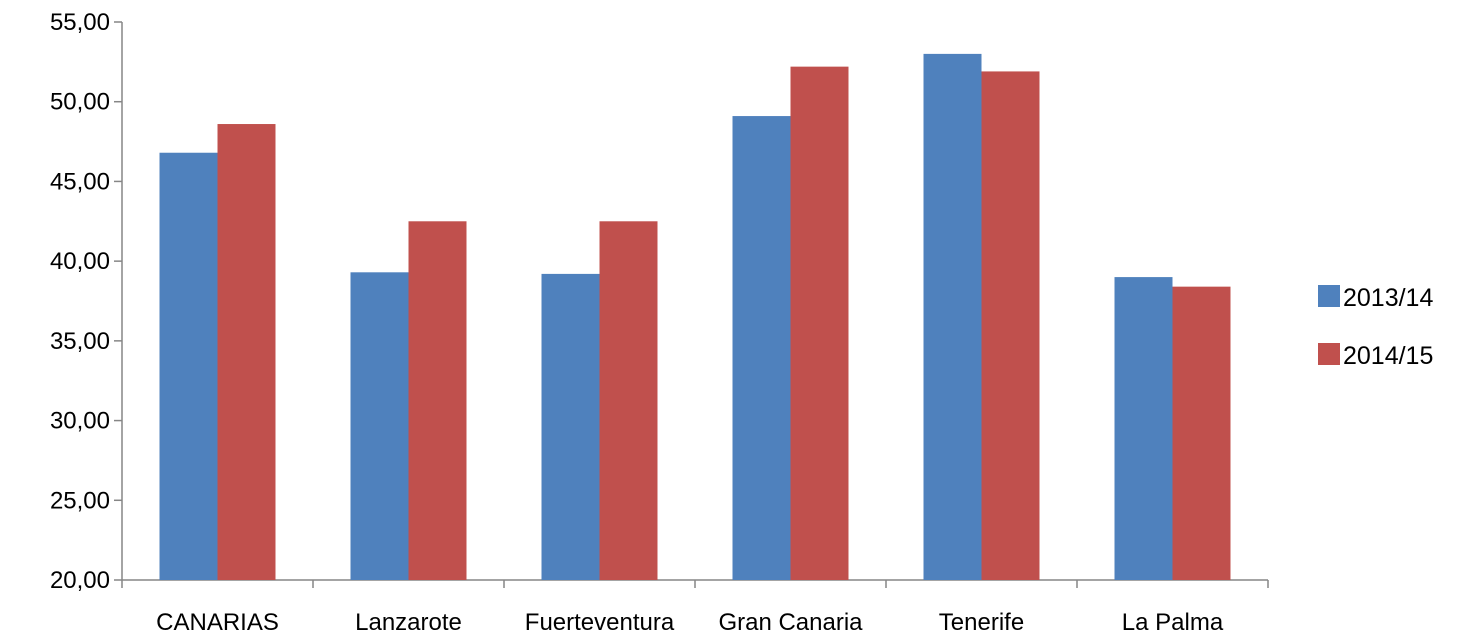  Describe the element at coordinates (80, 341) in the screenshot. I see `y-tick-label: 35,00` at that location.